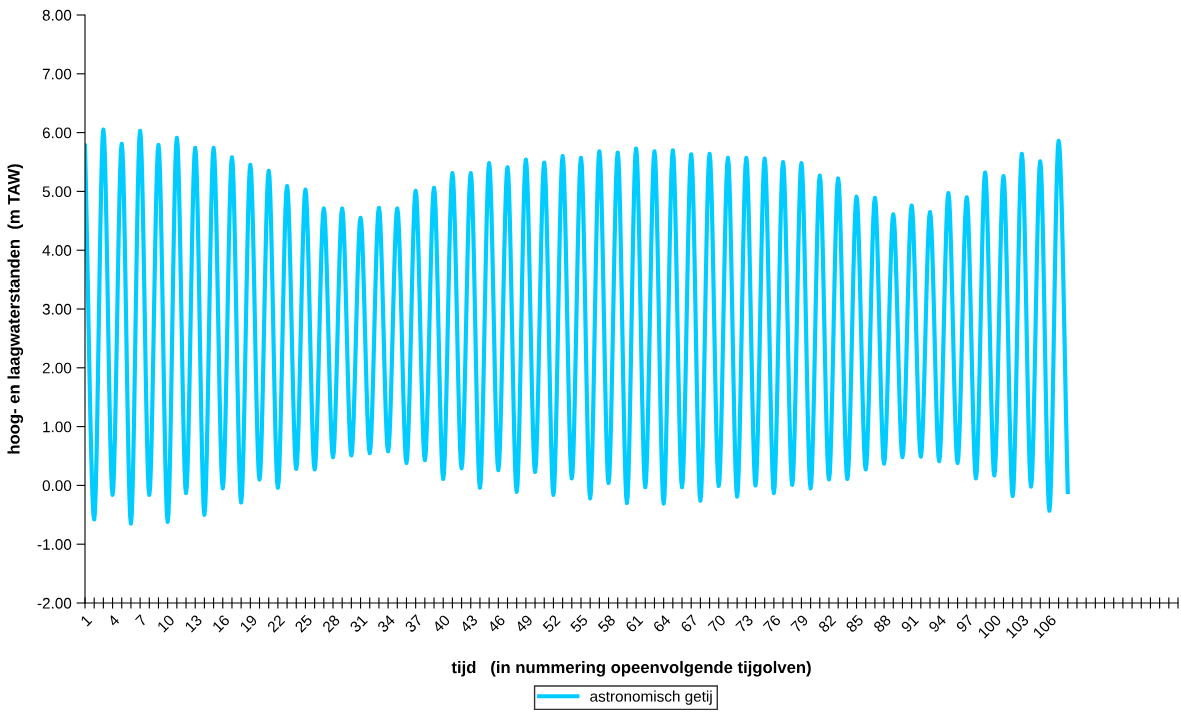 The width and height of the screenshot is (1181, 717). I want to click on x-tick-label: 49, so click(524, 624).